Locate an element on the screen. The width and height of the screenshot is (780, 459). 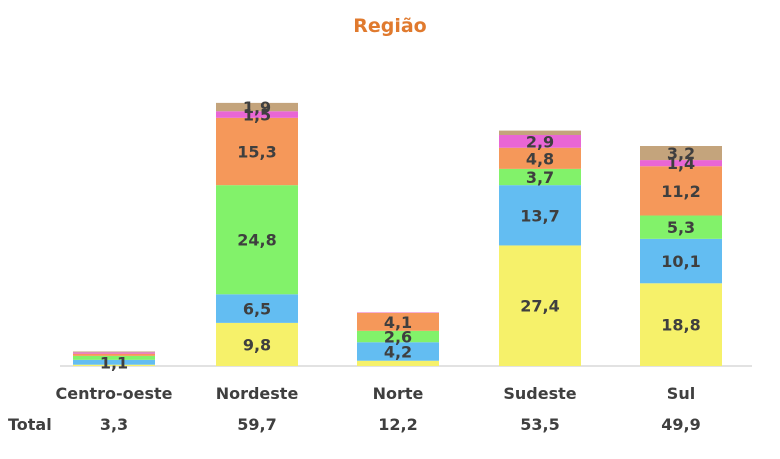
segment-label-norte-1: 4,2 is located at coordinates (398, 351).